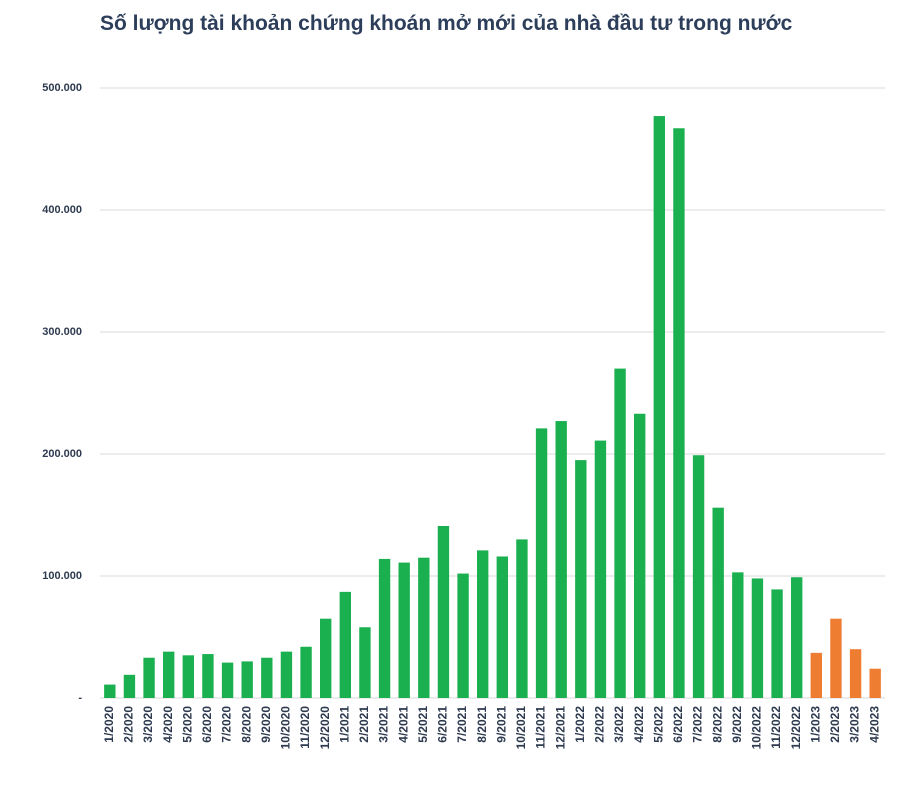 This screenshot has width=900, height=800. What do you see at coordinates (639, 724) in the screenshot?
I see `x-tick-label: 4/2022` at bounding box center [639, 724].